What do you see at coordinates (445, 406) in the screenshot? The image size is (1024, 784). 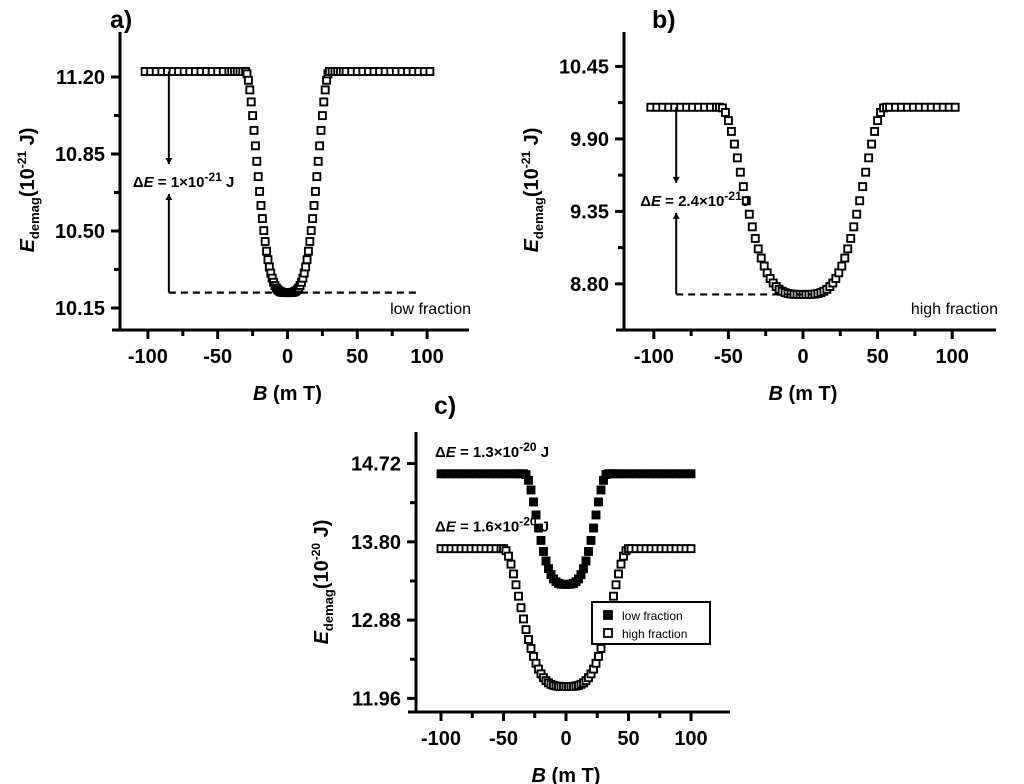 I see `panel-letter: c)` at bounding box center [445, 406].